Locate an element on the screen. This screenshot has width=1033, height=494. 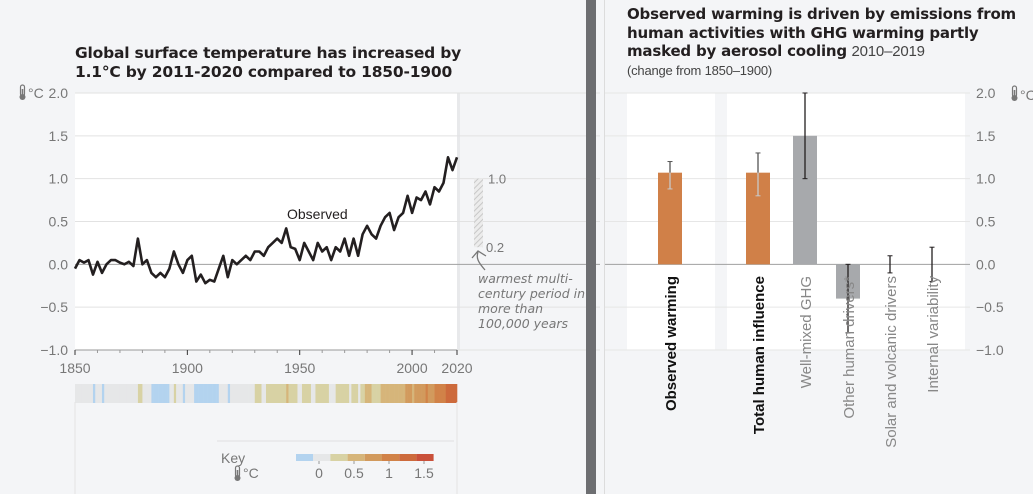
left-x-tick-label: 2020 is located at coordinates (456, 368).